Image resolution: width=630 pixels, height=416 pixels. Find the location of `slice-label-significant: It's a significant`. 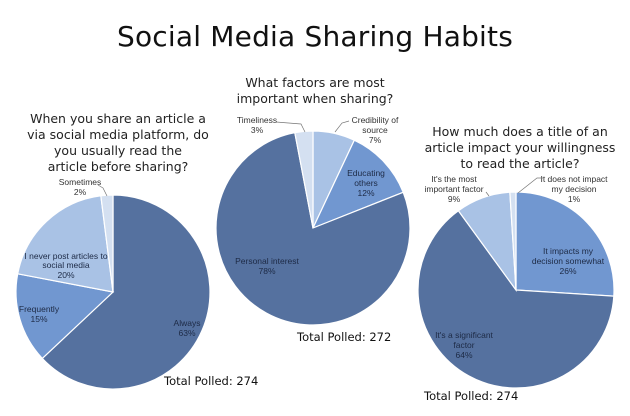

slice-label-significant: It's a significant is located at coordinates (464, 335).